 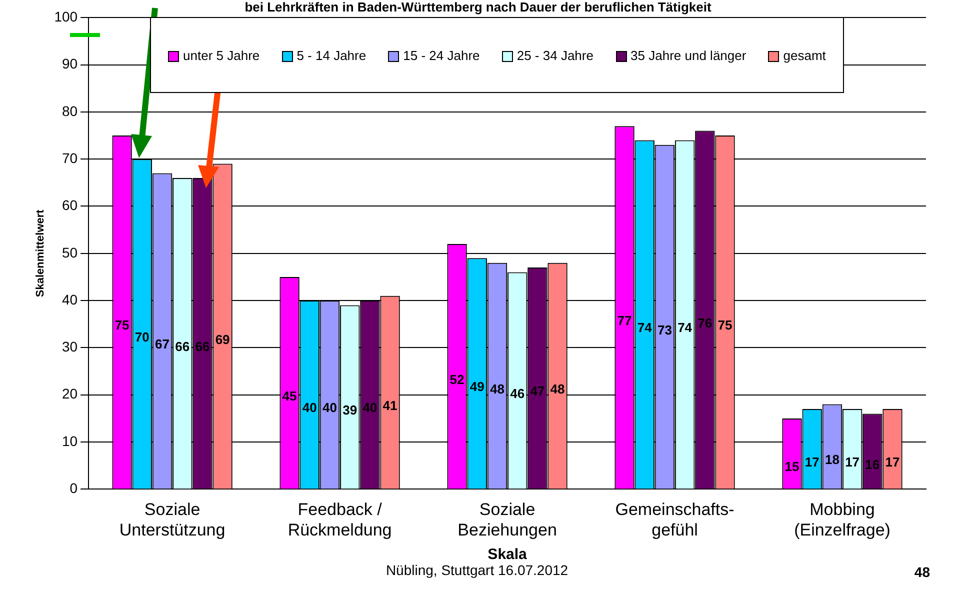 I want to click on data-label: 46, so click(x=517, y=394).